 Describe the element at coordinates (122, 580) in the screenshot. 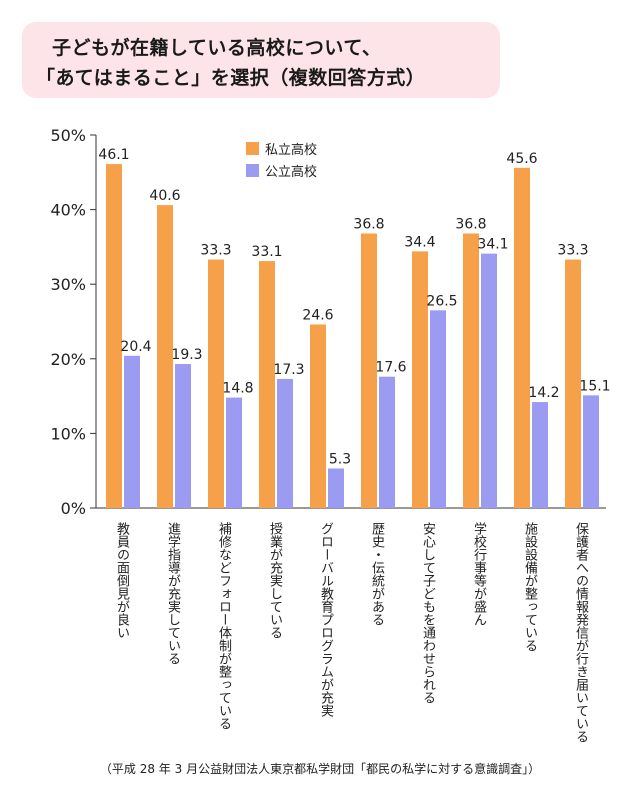

I see `category-label: 教員の面倒見が良い` at that location.